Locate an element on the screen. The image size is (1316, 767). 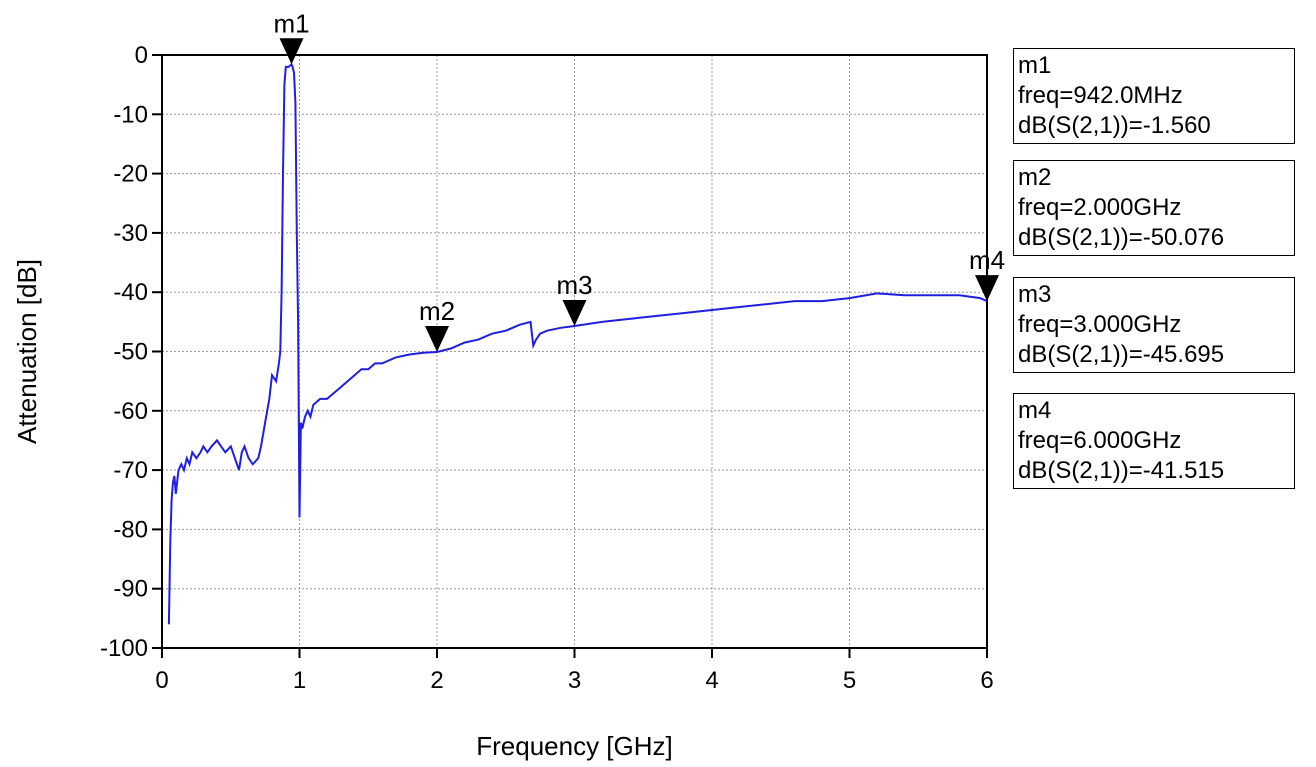
x-axis-title: Frequency [GHz] is located at coordinates (574, 746).